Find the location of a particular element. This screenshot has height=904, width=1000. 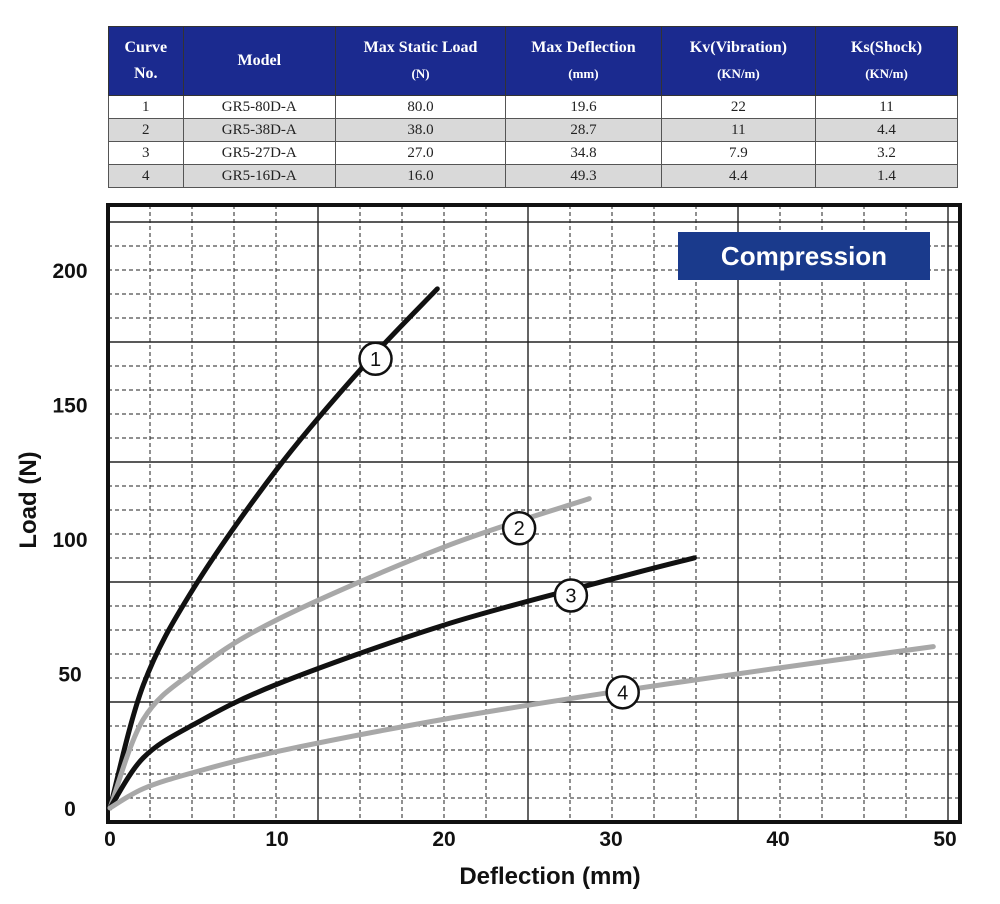

column-unit: (N) is located at coordinates (420, 73).